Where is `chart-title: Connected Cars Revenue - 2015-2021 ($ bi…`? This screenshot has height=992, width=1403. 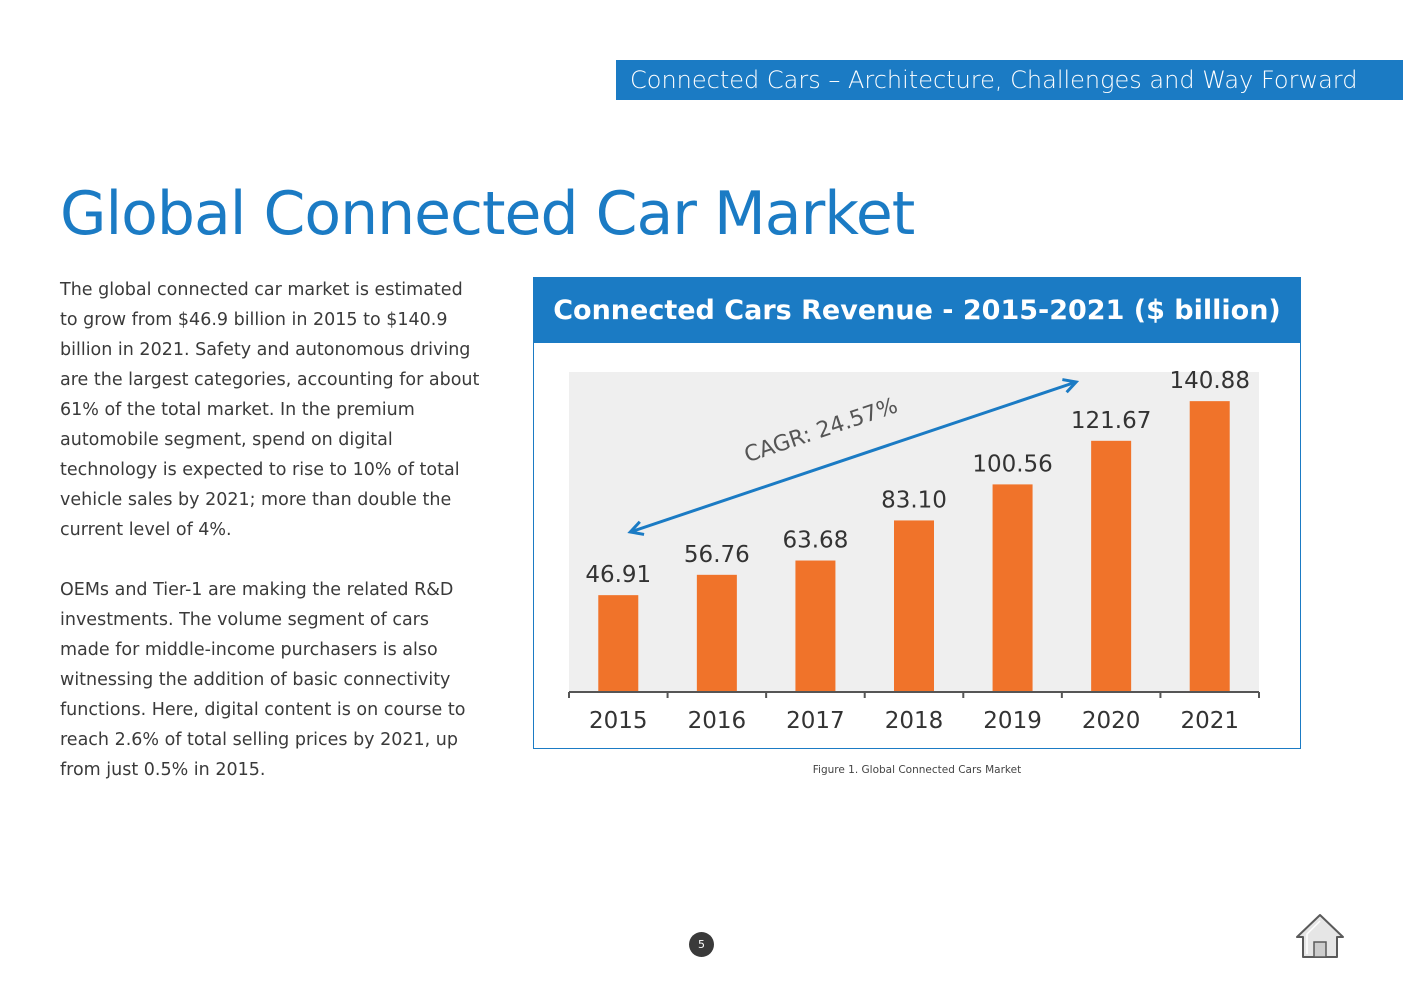
chart-title: Connected Cars Revenue - 2015-2021 ($ bi… is located at coordinates (917, 310).